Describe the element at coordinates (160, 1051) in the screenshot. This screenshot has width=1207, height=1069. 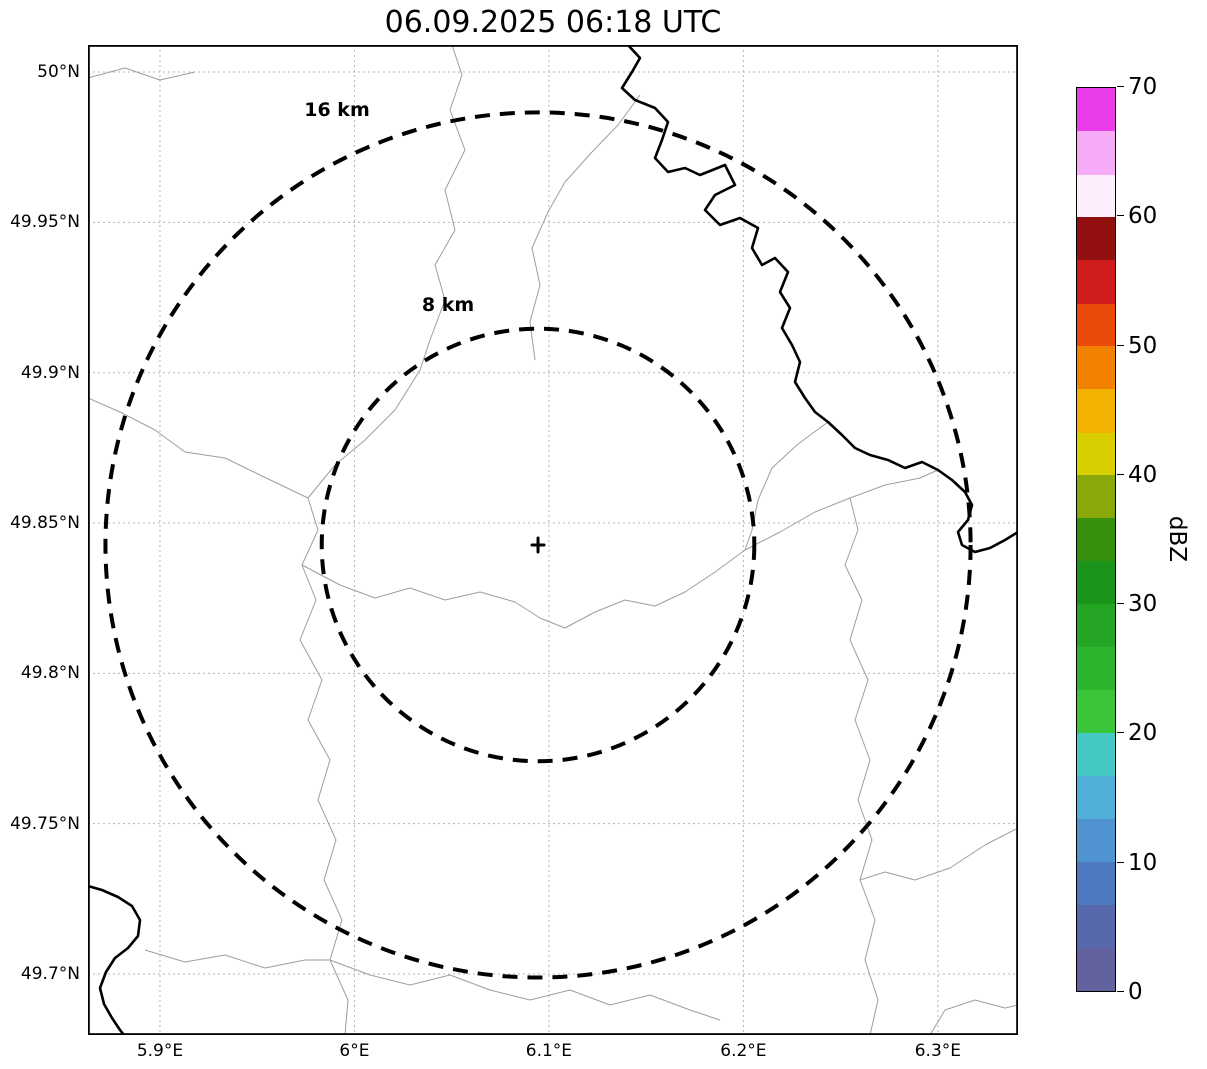
I see `x-tick-label: 5.9°E` at that location.